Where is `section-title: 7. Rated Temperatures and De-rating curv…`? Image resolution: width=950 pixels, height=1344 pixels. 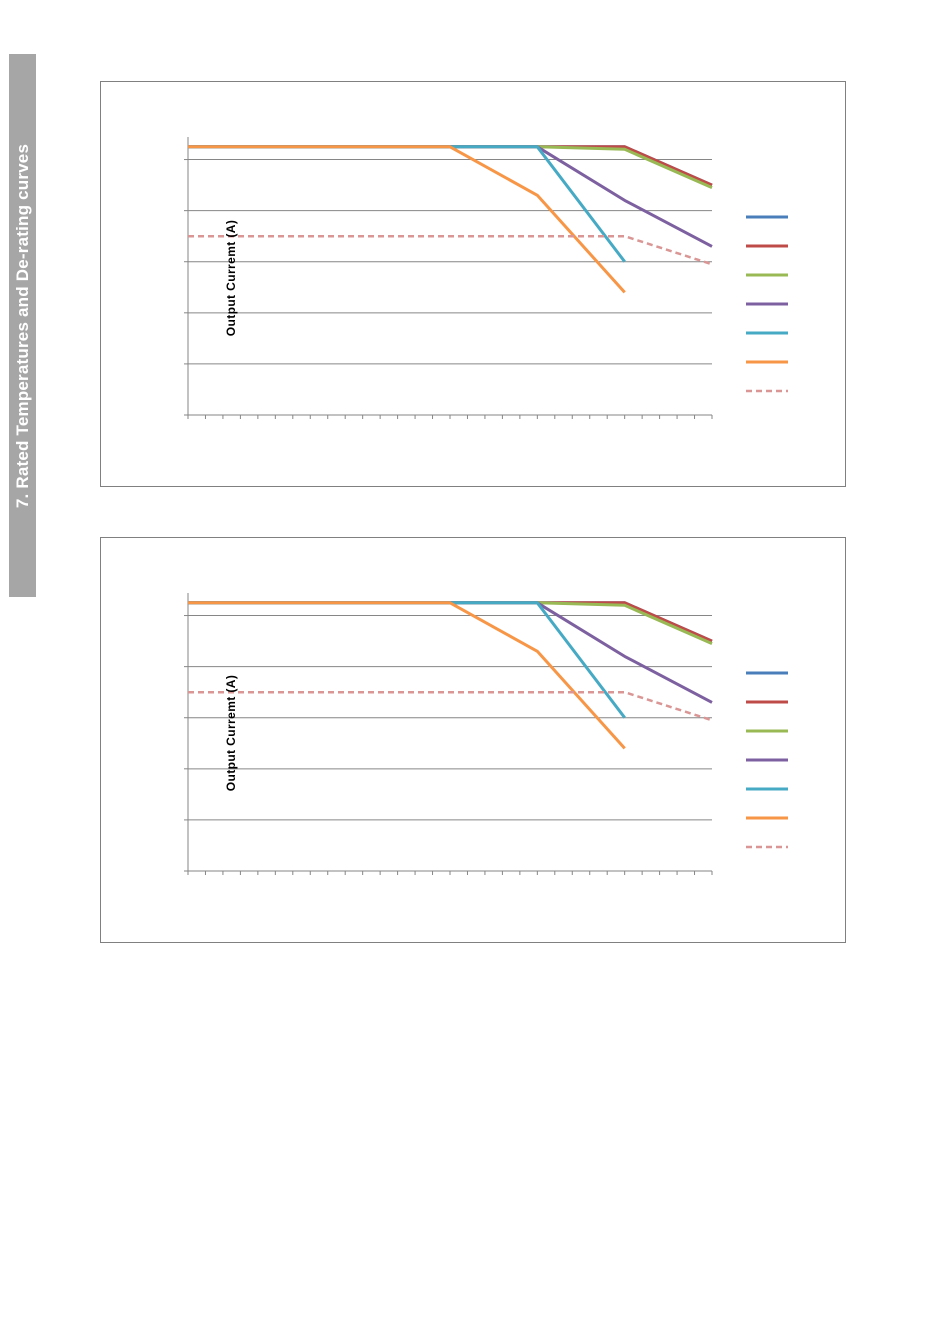 section-title: 7. Rated Temperatures and De-rating curv… is located at coordinates (22, 325).